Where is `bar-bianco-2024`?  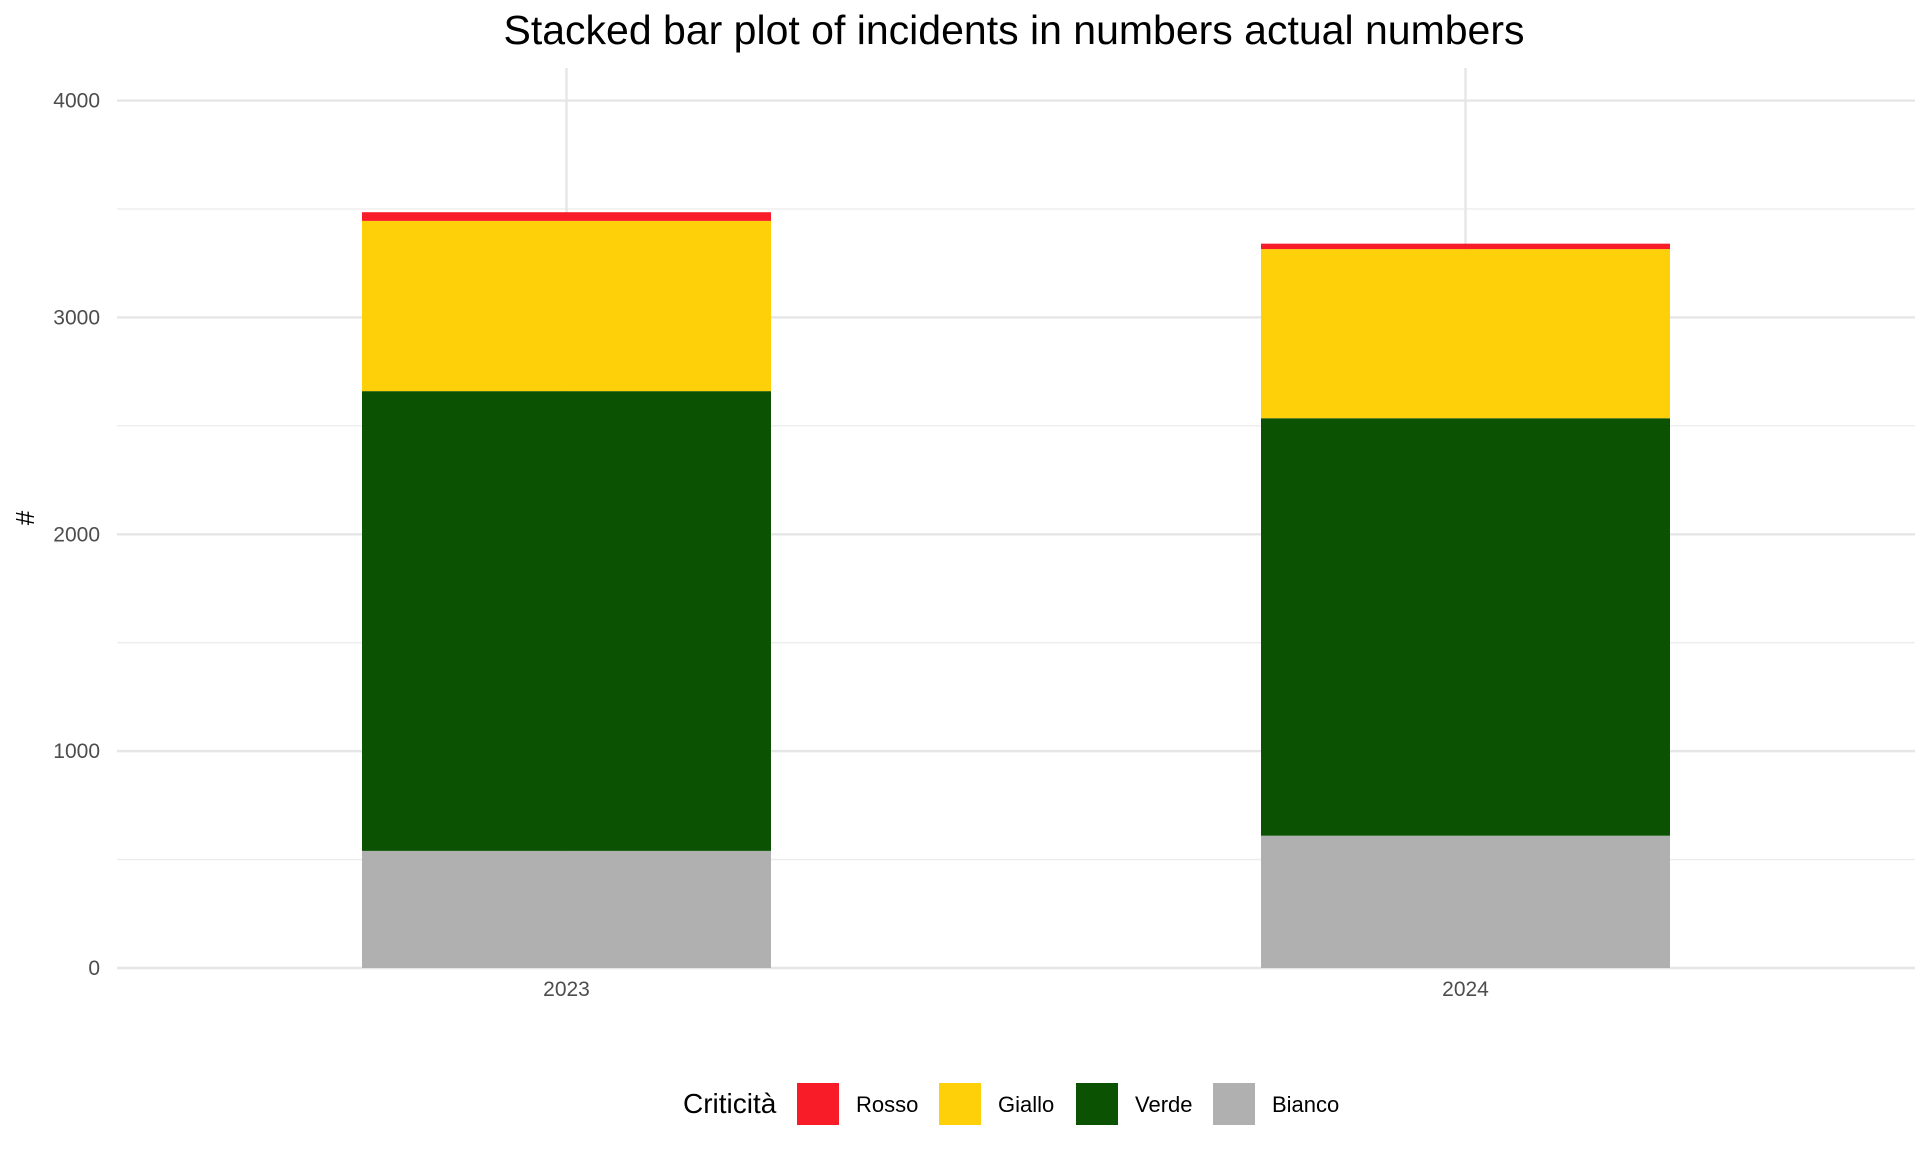
bar-bianco-2024 is located at coordinates (1465, 901).